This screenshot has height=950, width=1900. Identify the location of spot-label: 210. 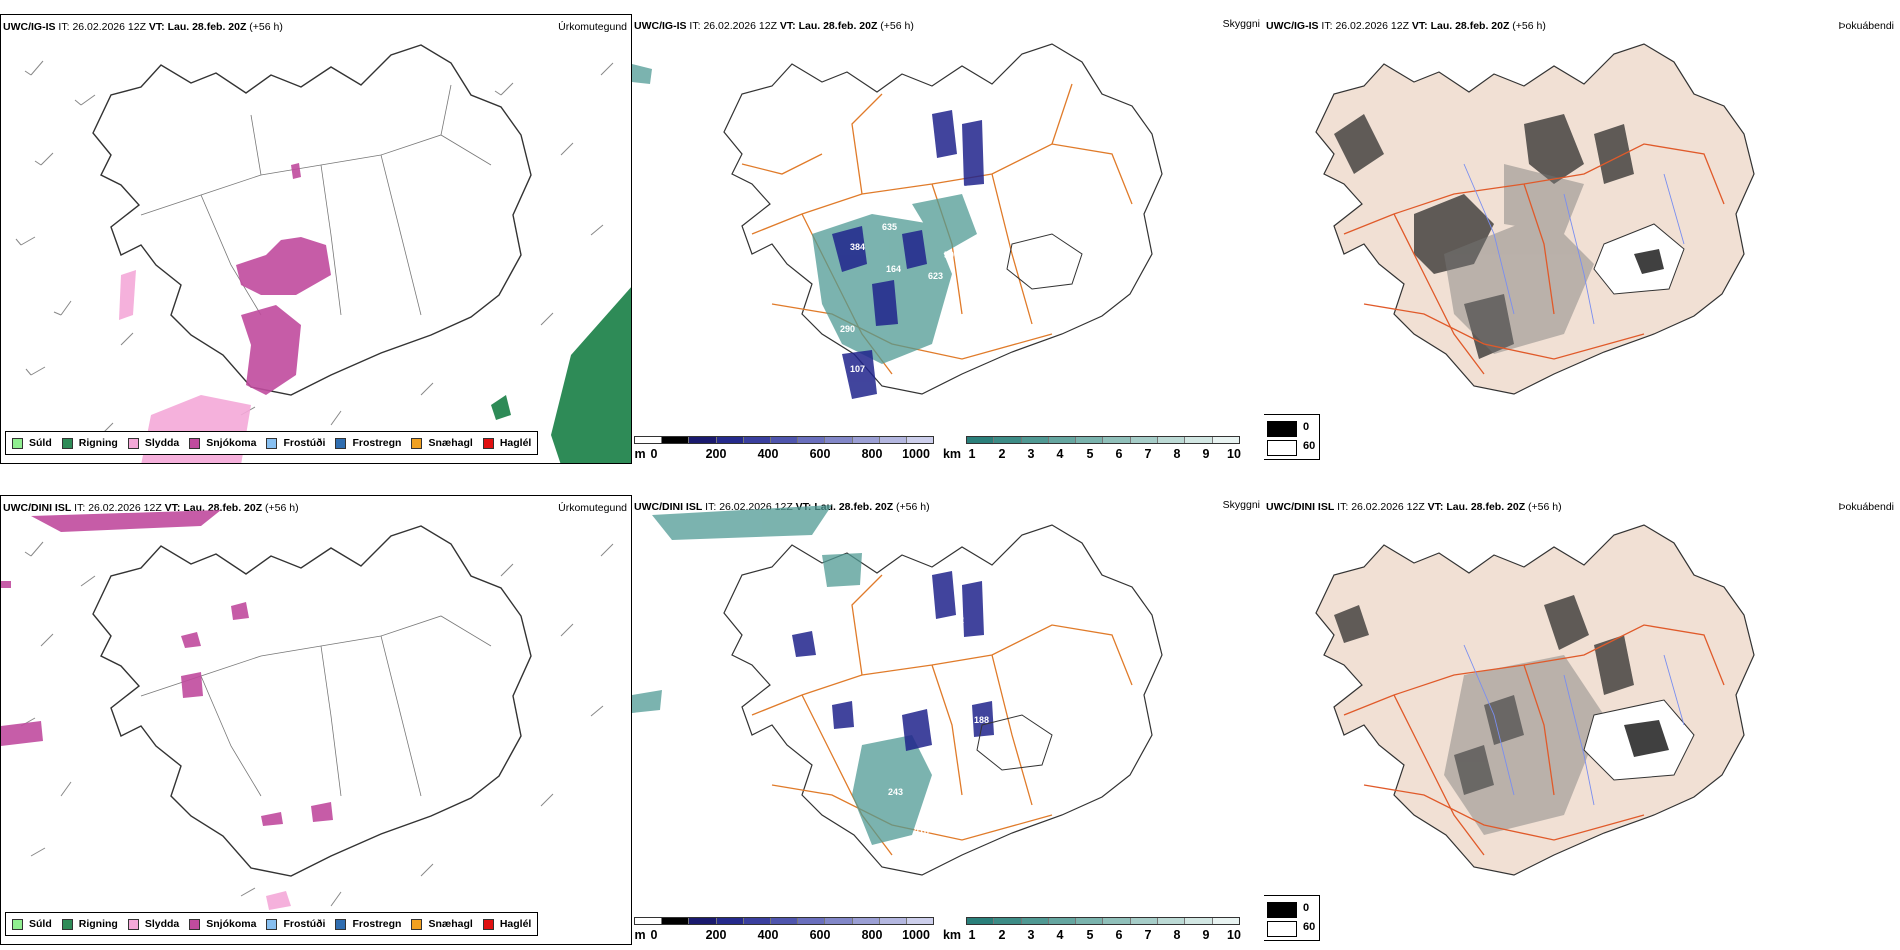
(921, 832).